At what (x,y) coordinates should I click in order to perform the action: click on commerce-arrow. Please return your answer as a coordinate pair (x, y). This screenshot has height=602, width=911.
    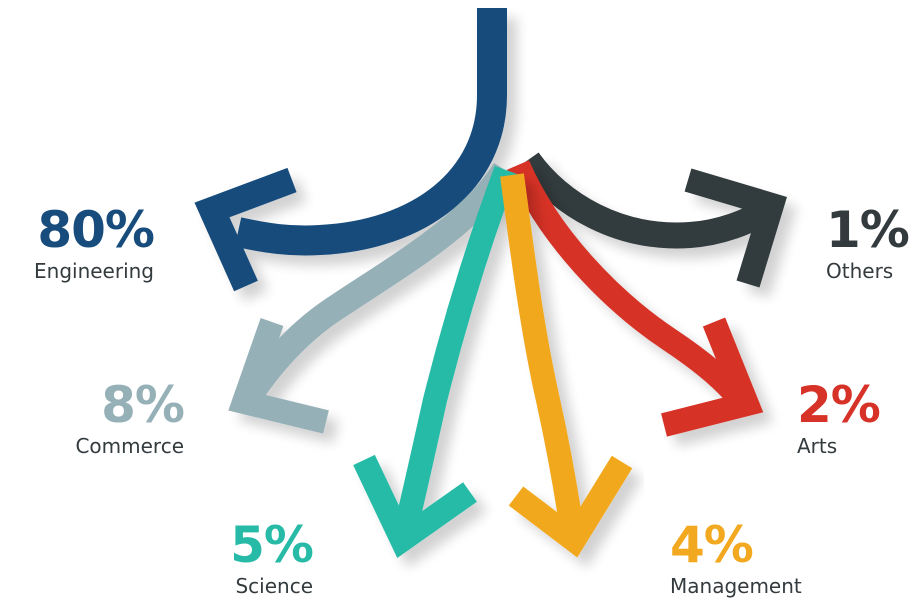
    Looking at the image, I should click on (372, 298).